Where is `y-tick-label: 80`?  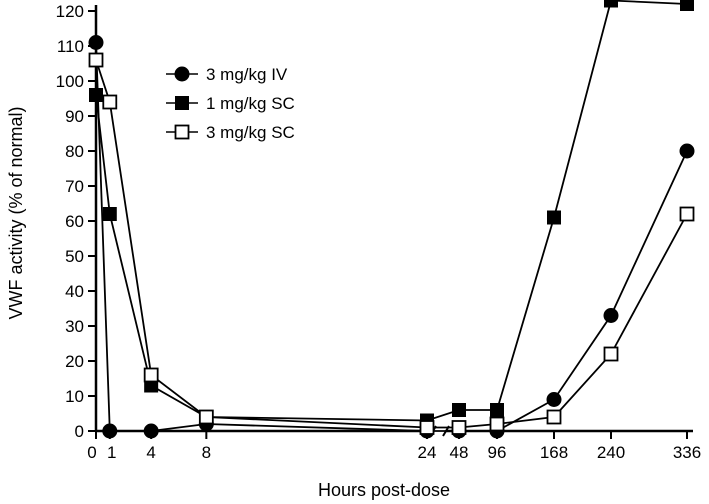 y-tick-label: 80 is located at coordinates (74, 151).